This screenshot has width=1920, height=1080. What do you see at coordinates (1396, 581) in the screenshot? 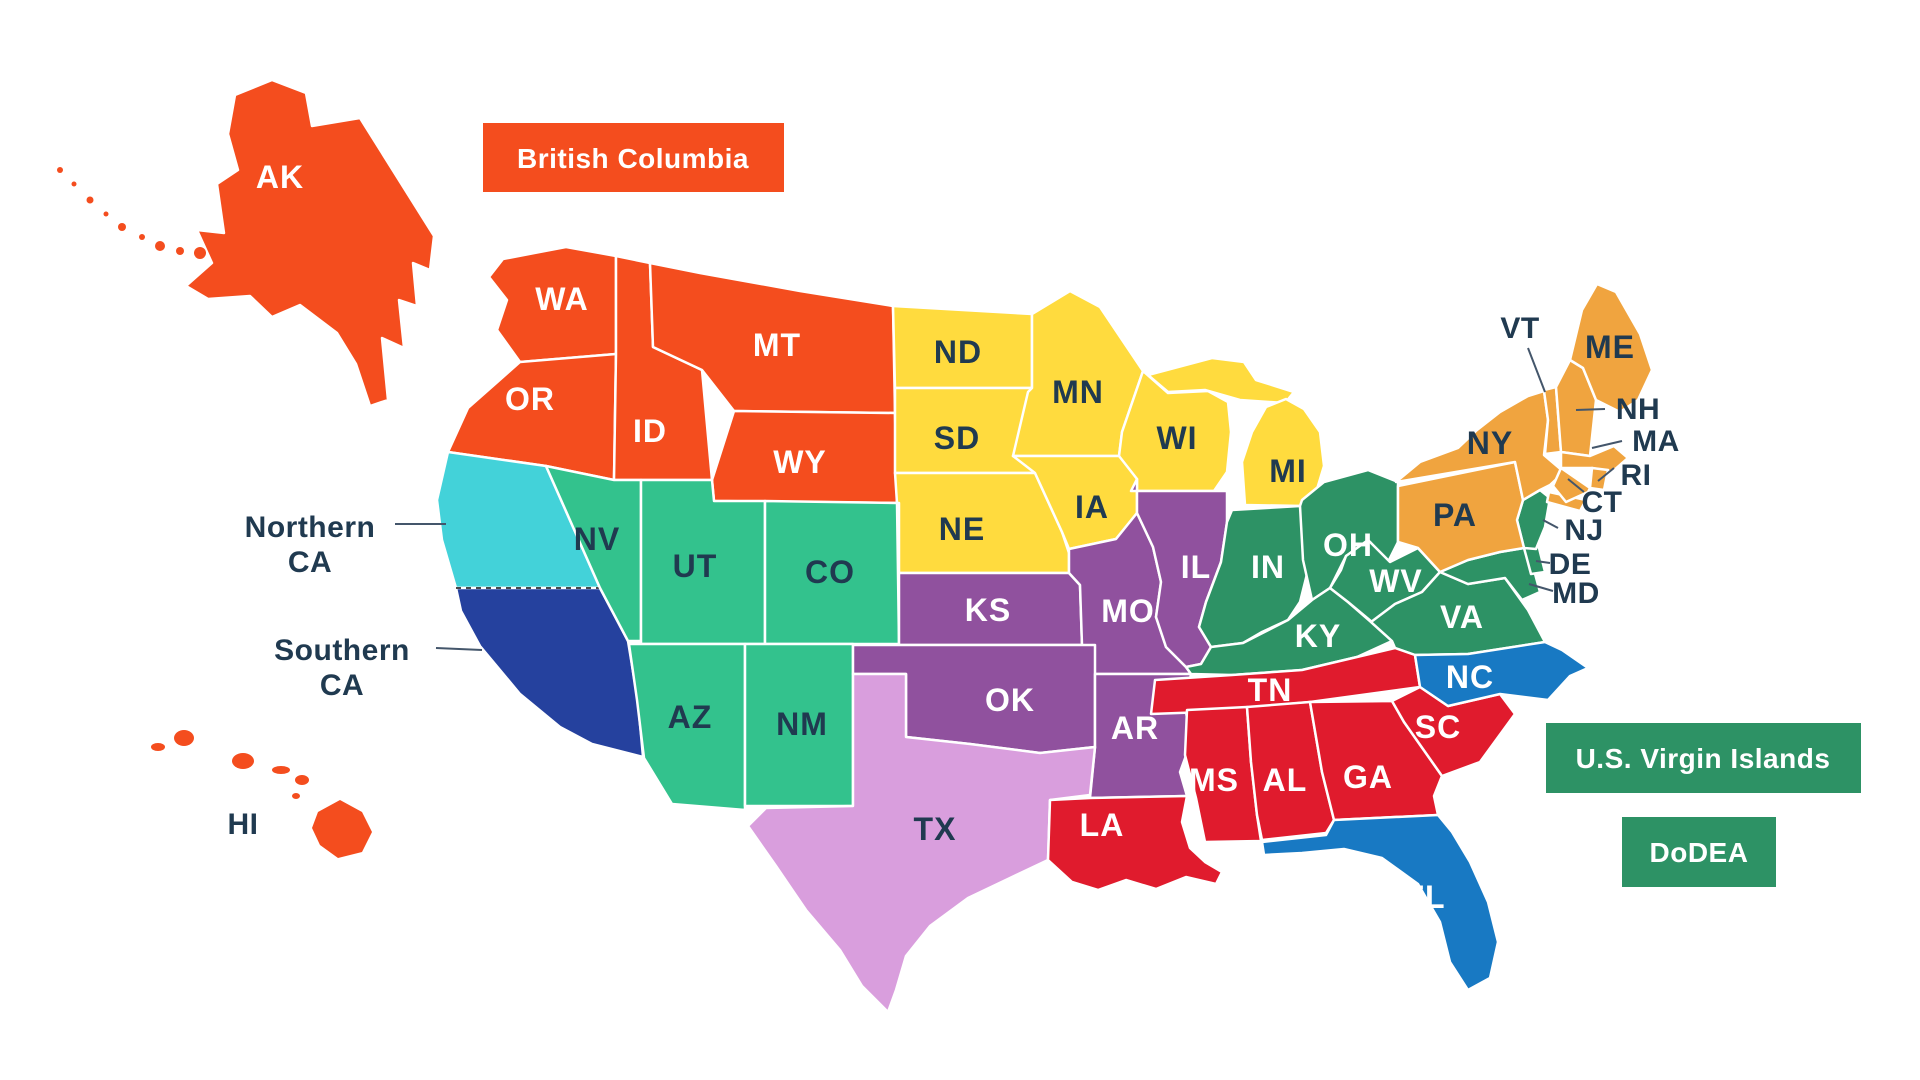
I see `state-label-wv: WV` at bounding box center [1396, 581].